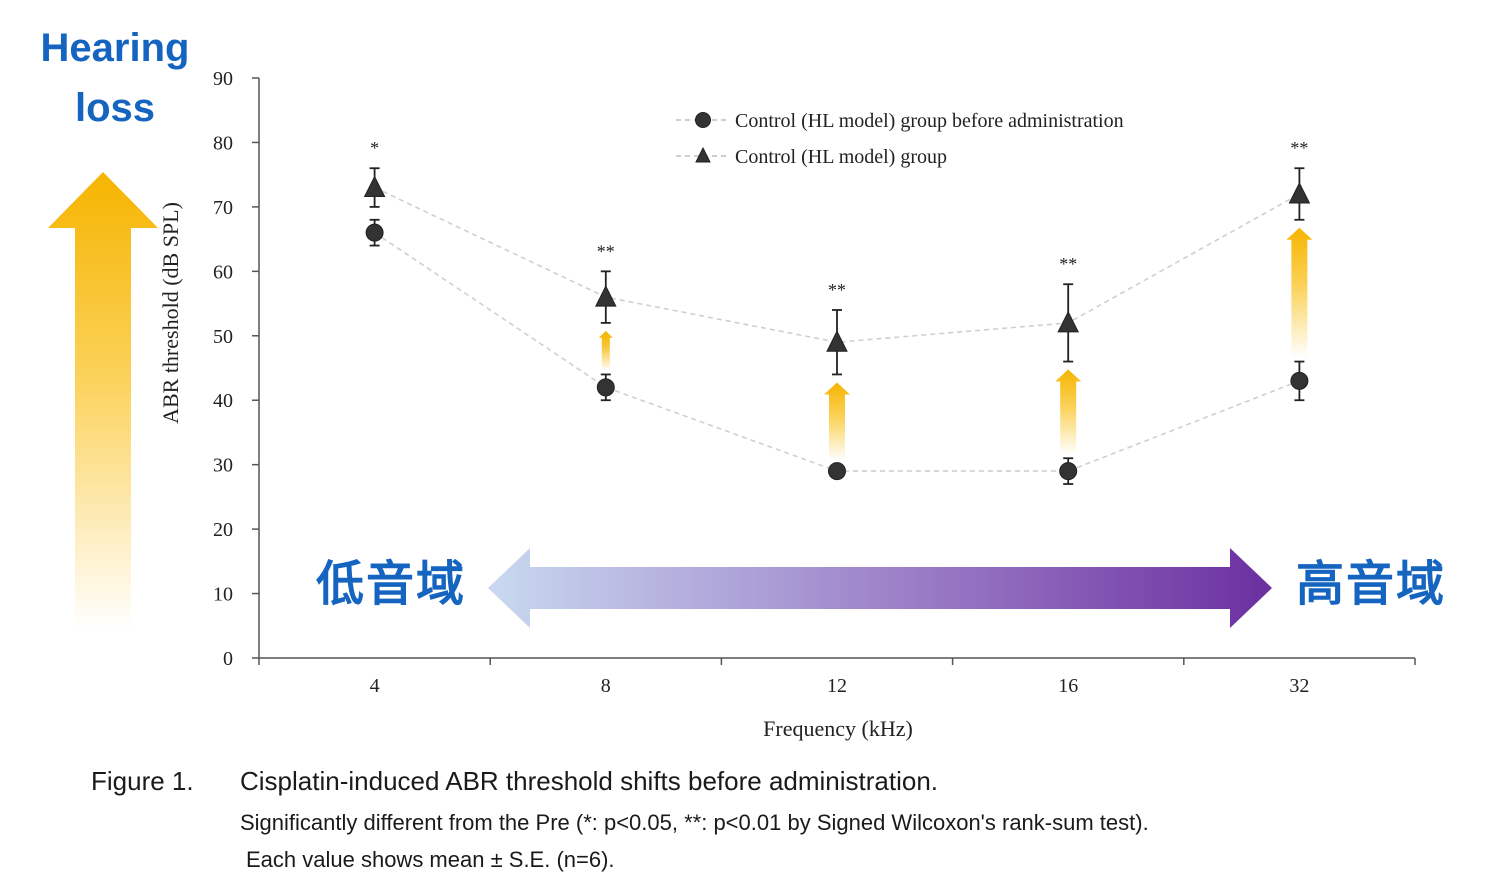  Describe the element at coordinates (223, 466) in the screenshot. I see `y-tick-label: 30` at that location.